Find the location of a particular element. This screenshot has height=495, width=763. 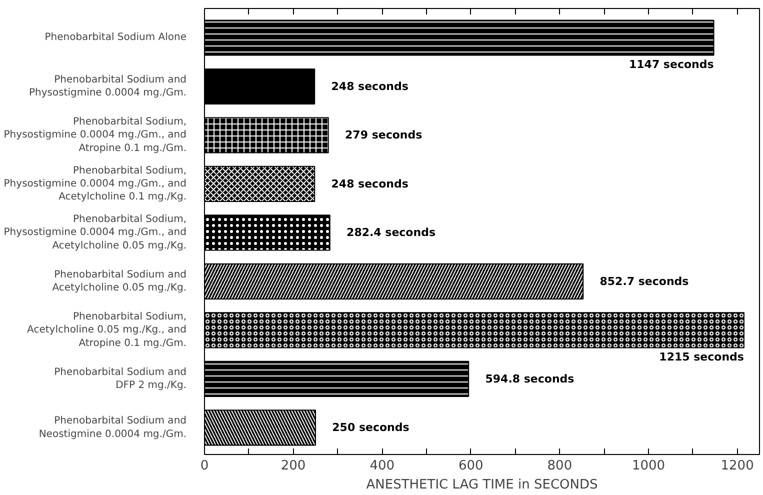

y-tick-label: Phenobarbital Sodium and Acetylcholine 0.05 mg./Kg. is located at coordinates (119, 281).